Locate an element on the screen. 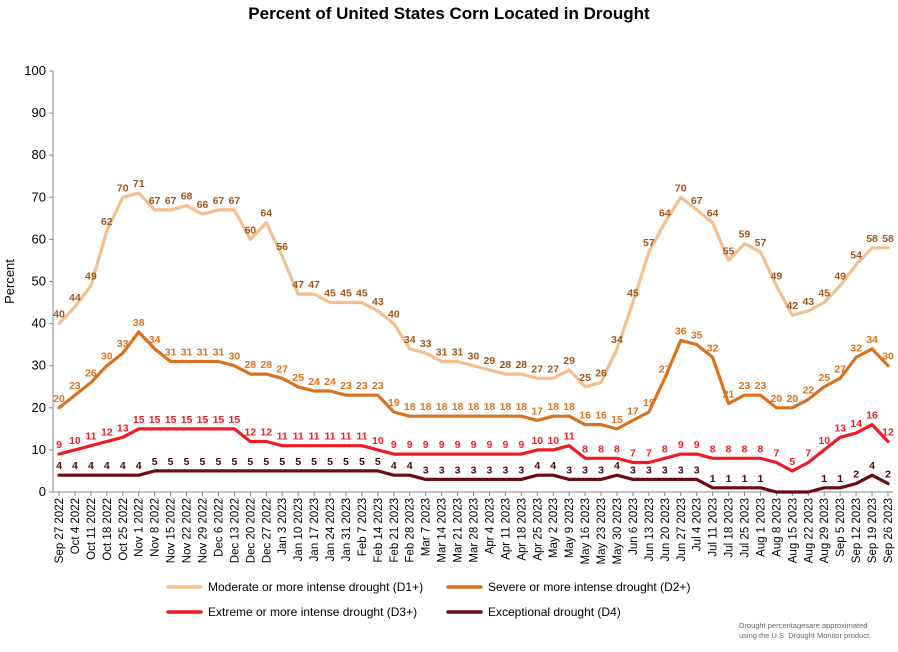  x-tick-label: Sep 27 2022 is located at coordinates (60, 530).